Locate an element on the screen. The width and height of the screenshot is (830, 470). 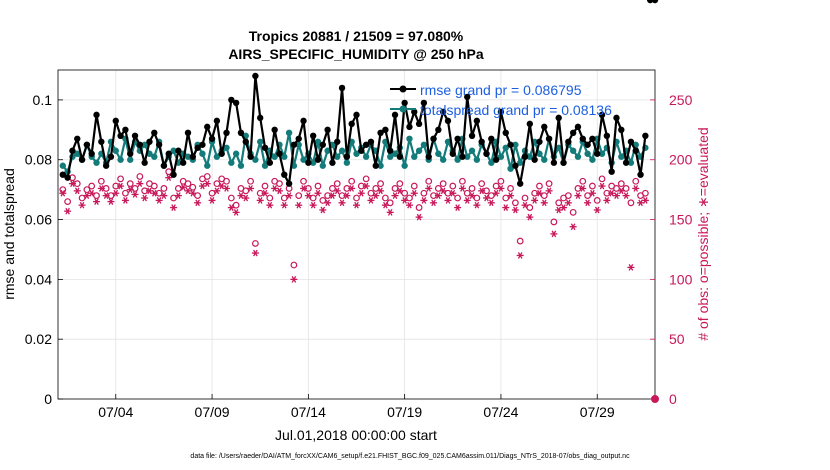
y-left-tick-label: 0.02 is located at coordinates (38, 339).